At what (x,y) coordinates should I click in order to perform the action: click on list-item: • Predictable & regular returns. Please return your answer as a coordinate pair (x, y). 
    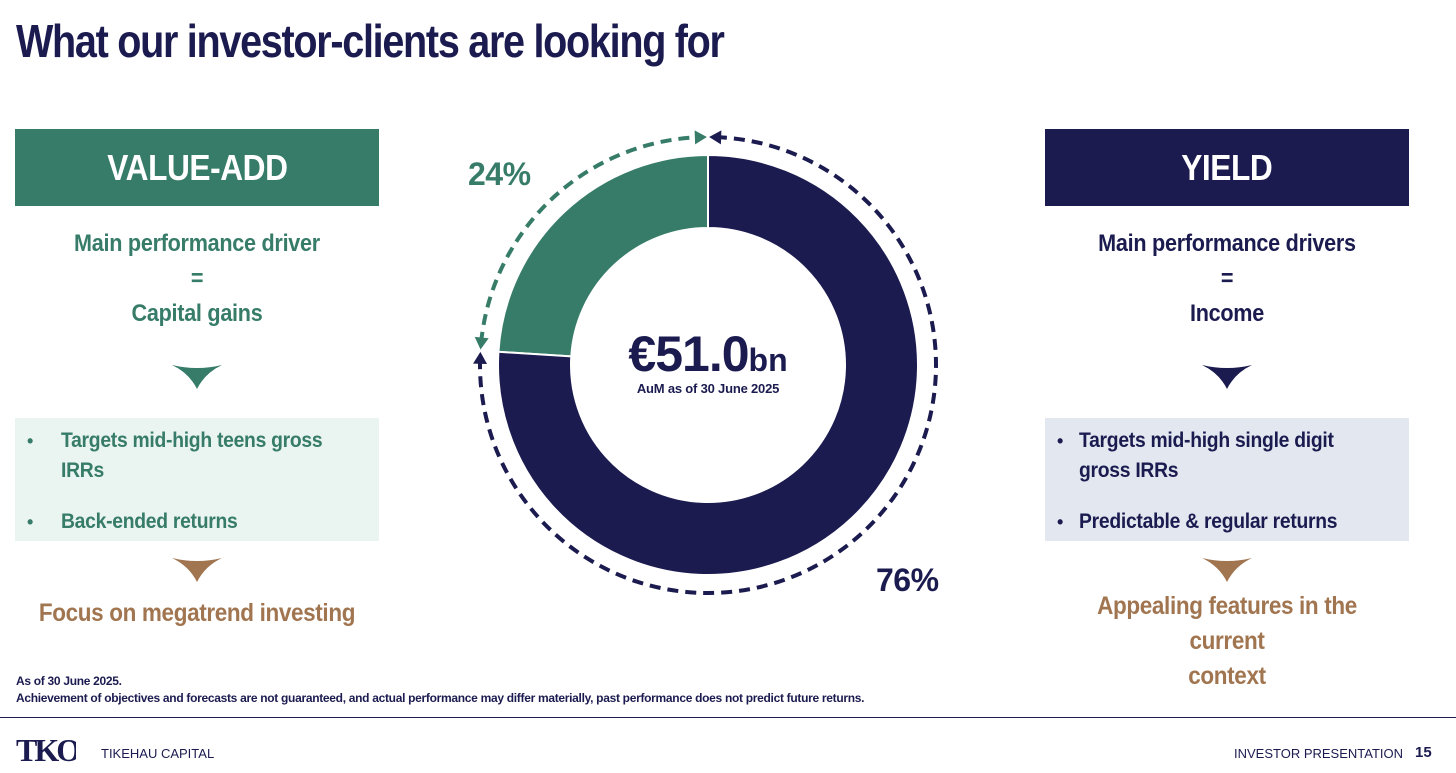
    Looking at the image, I should click on (1197, 521).